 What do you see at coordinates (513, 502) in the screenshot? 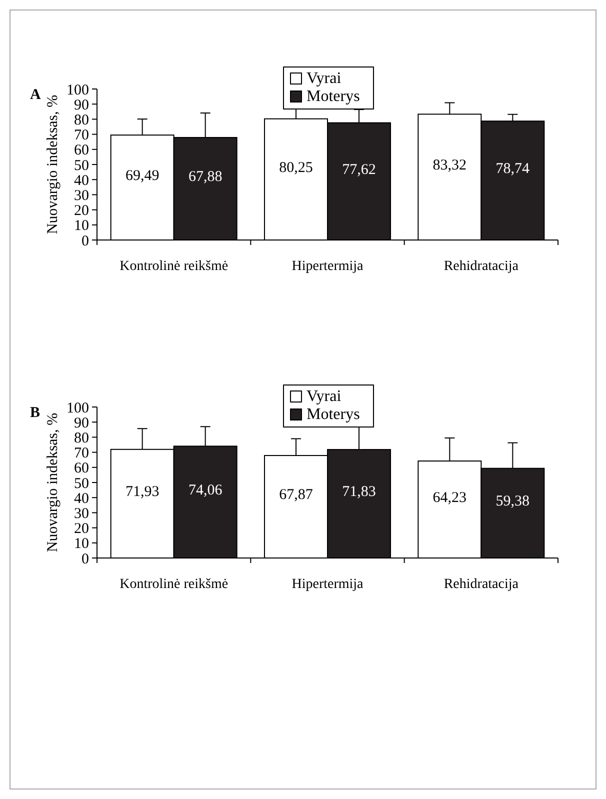
I see `data-label: 59,38` at bounding box center [513, 502].